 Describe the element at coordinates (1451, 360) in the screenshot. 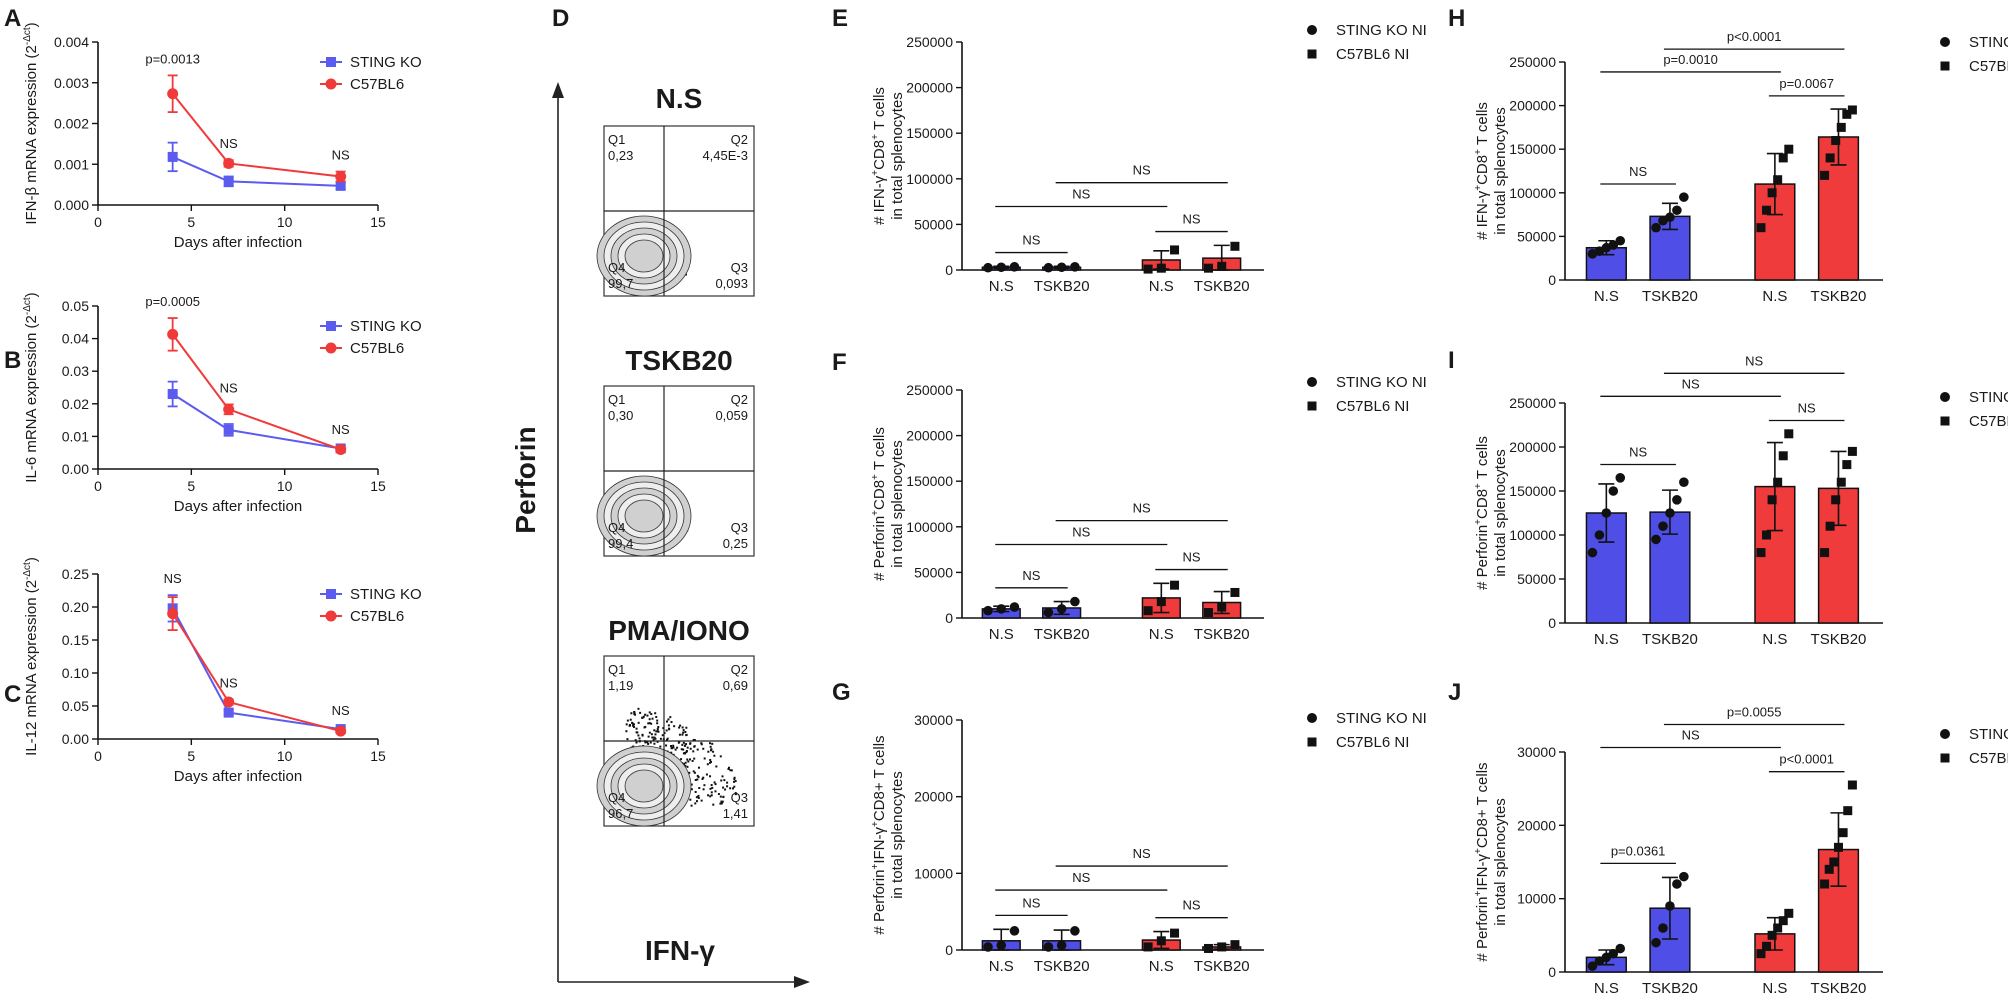

I see `panel-letter-i: I` at that location.